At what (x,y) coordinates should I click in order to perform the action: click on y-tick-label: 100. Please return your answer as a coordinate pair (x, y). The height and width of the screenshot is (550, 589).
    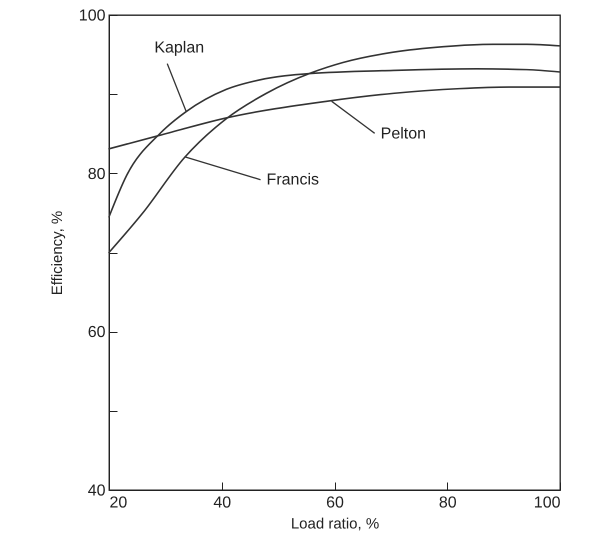
    Looking at the image, I should click on (92, 16).